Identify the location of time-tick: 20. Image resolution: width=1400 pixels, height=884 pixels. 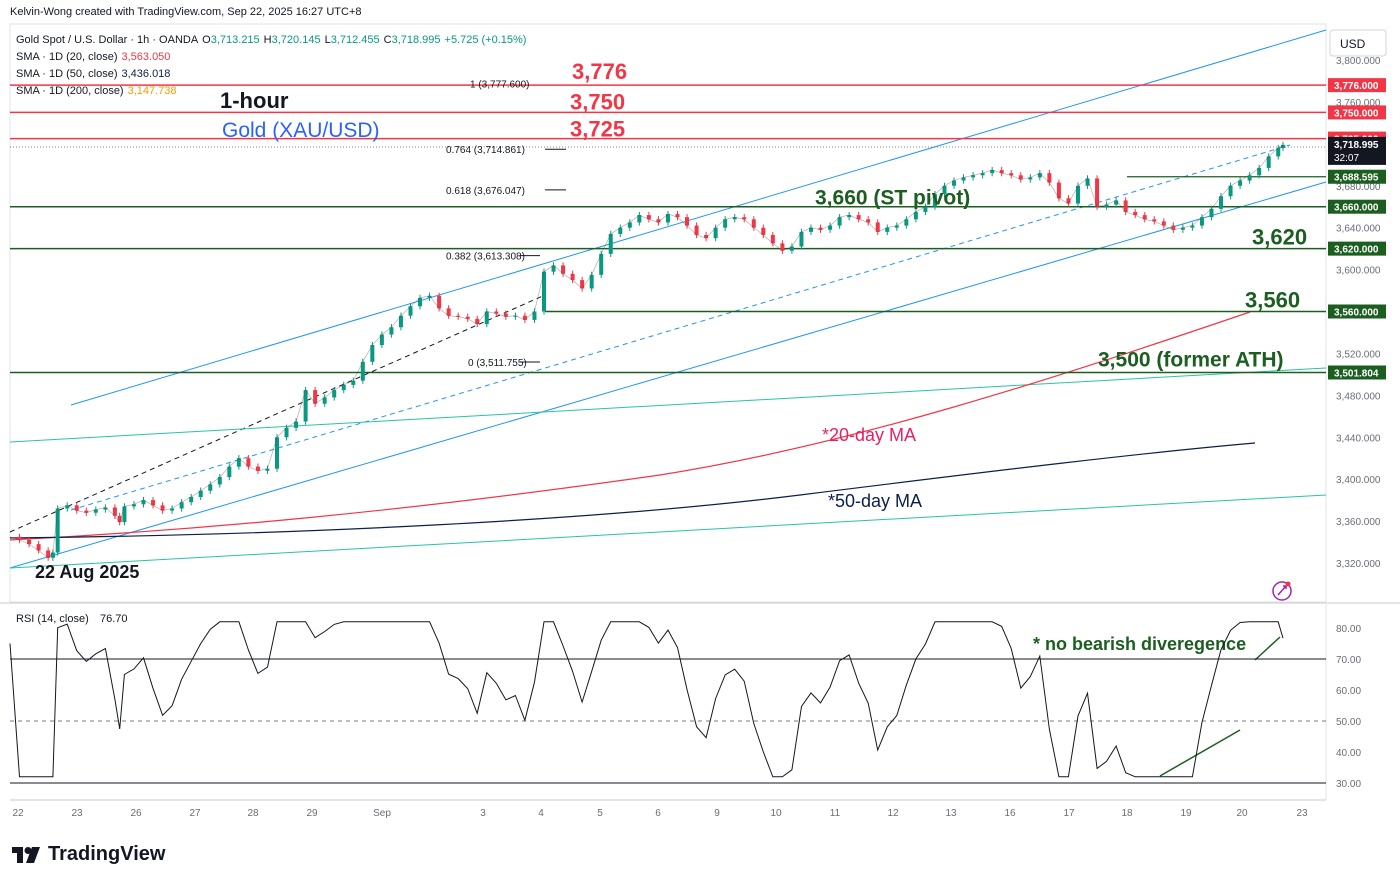
(1242, 813).